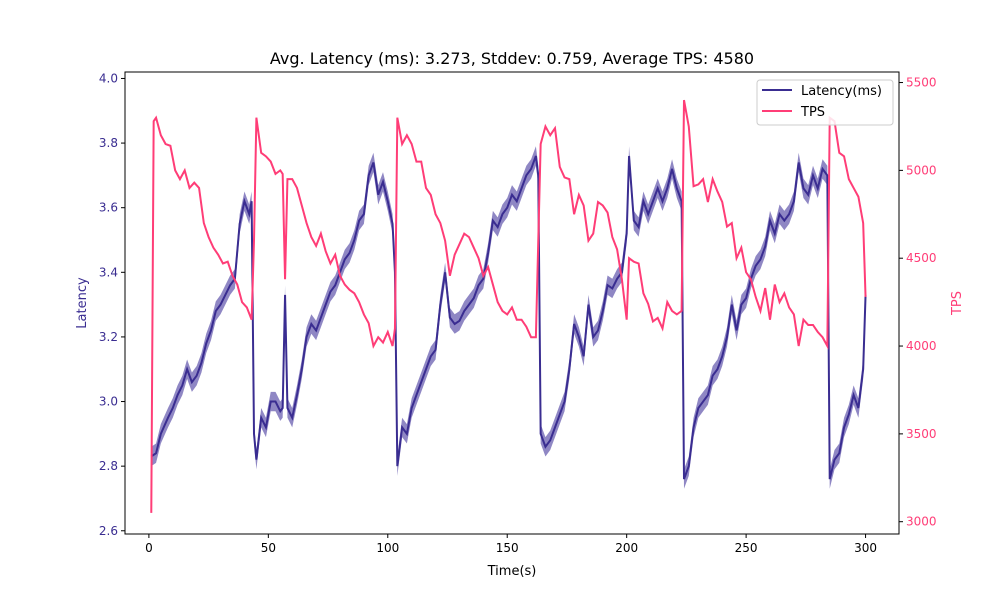 The width and height of the screenshot is (1000, 604). I want to click on y-right-tick-label: 4000, so click(921, 346).